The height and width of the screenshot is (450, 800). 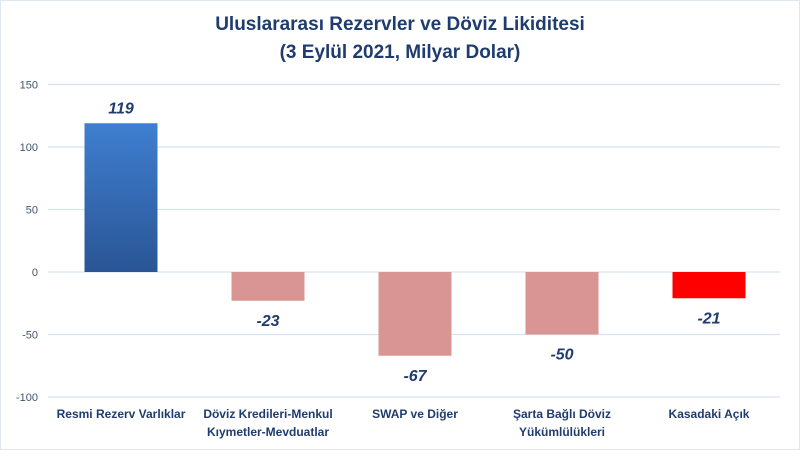 What do you see at coordinates (709, 414) in the screenshot?
I see `category-label: Kasadaki Açık` at bounding box center [709, 414].